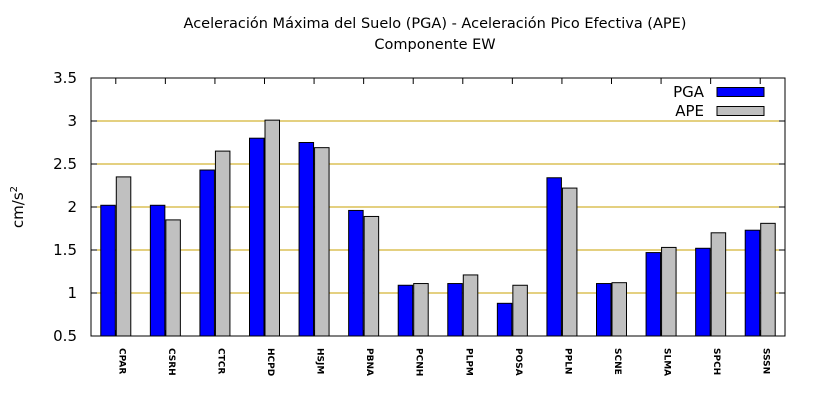 Image resolution: width=820 pixels, height=400 pixels. I want to click on x-tick-label: SPCH, so click(716, 361).